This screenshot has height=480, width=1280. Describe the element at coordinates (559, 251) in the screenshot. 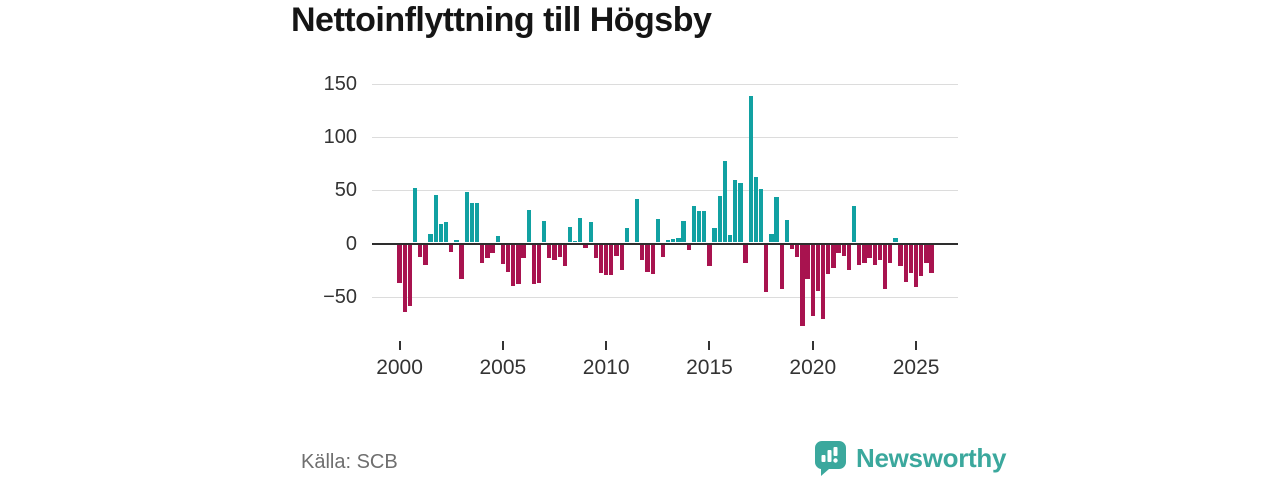

I see `bar-2007q4` at that location.